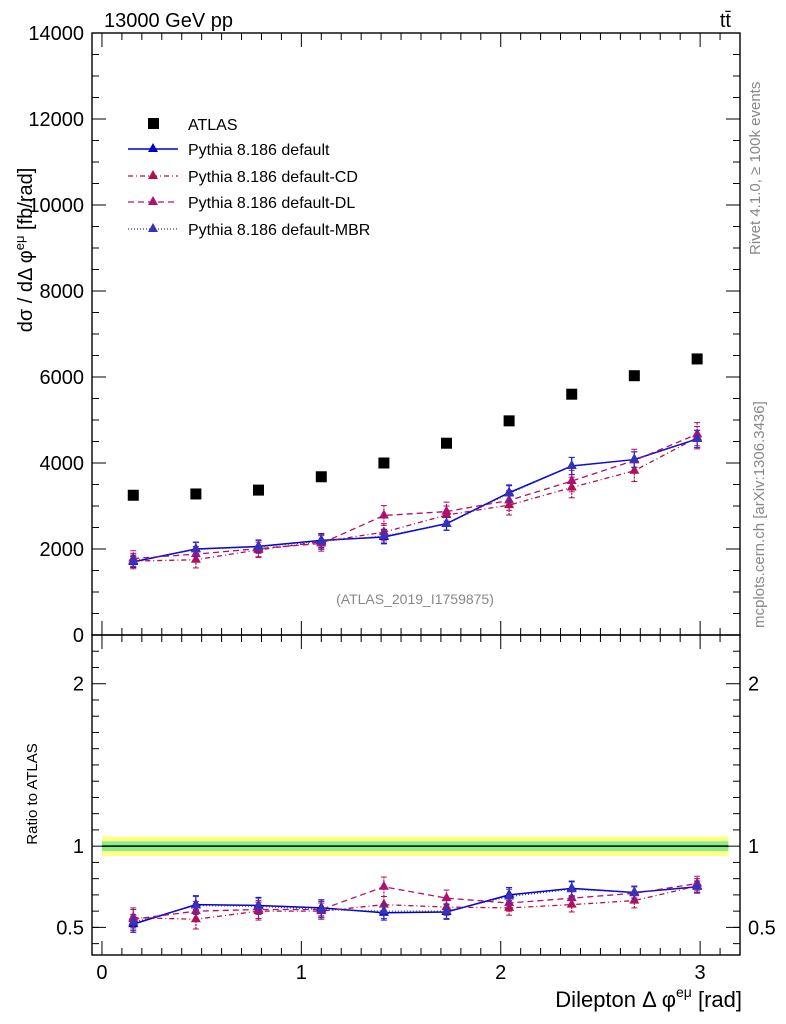 The image size is (786, 1024). What do you see at coordinates (759, 514) in the screenshot?
I see `mcplots-reference-label: mcplots.cern.ch [arXiv:1306.3436]` at bounding box center [759, 514].